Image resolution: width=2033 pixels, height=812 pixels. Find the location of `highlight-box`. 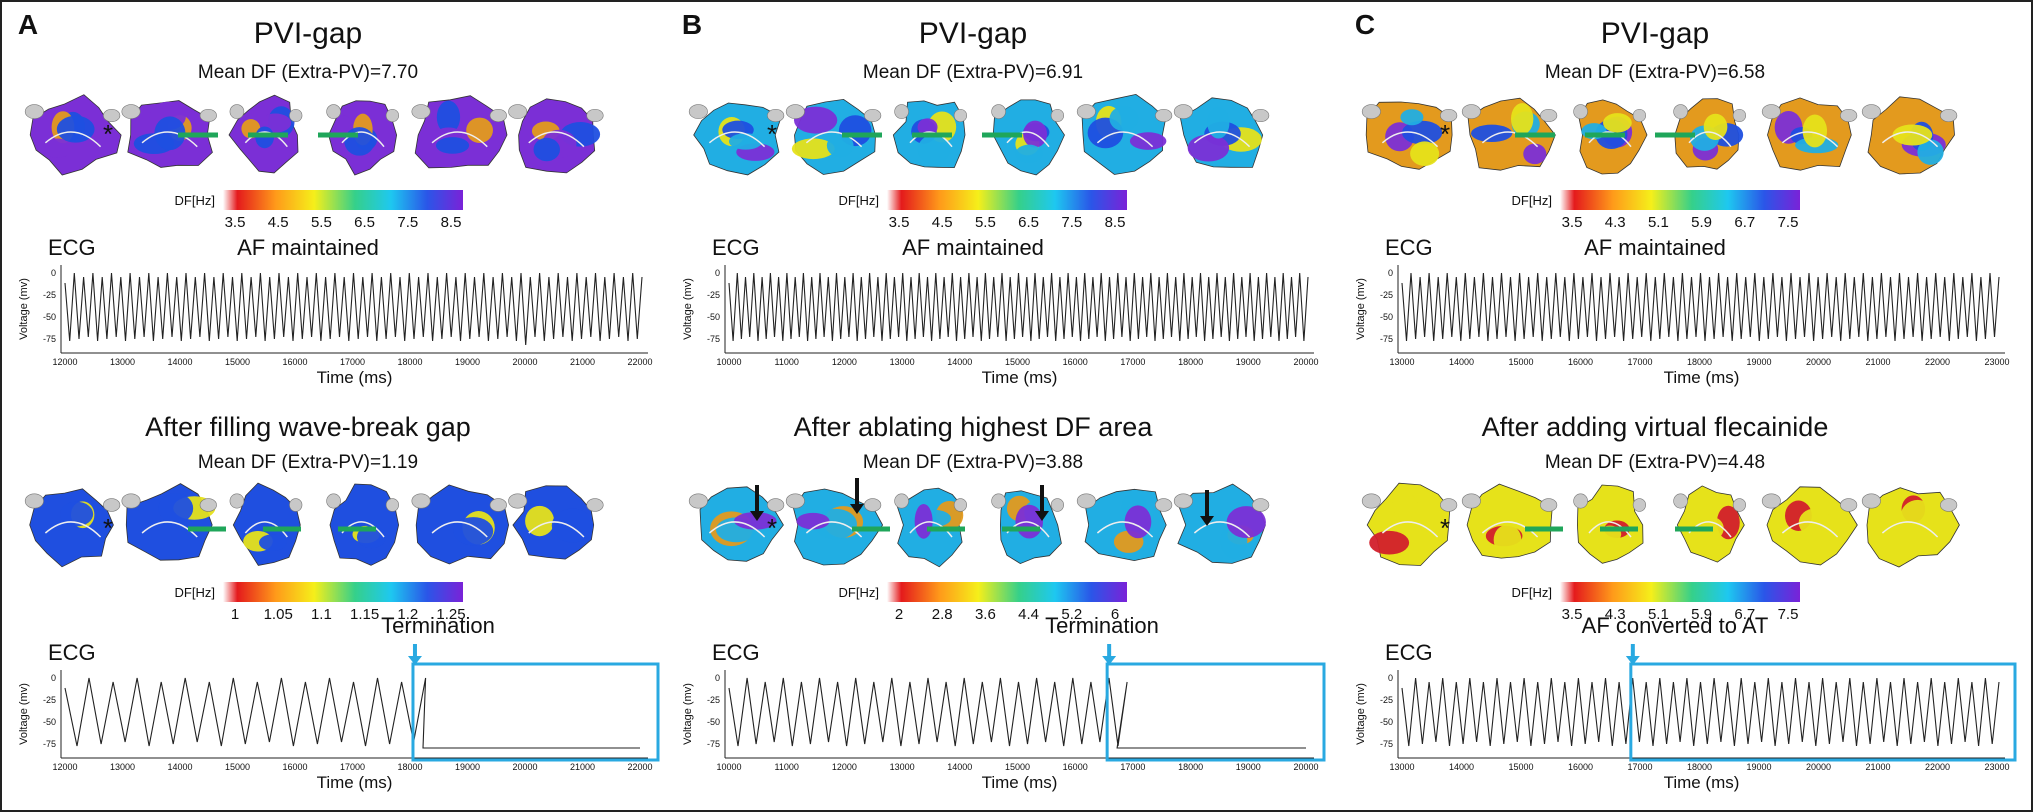

highlight-box is located at coordinates (1215, 712).